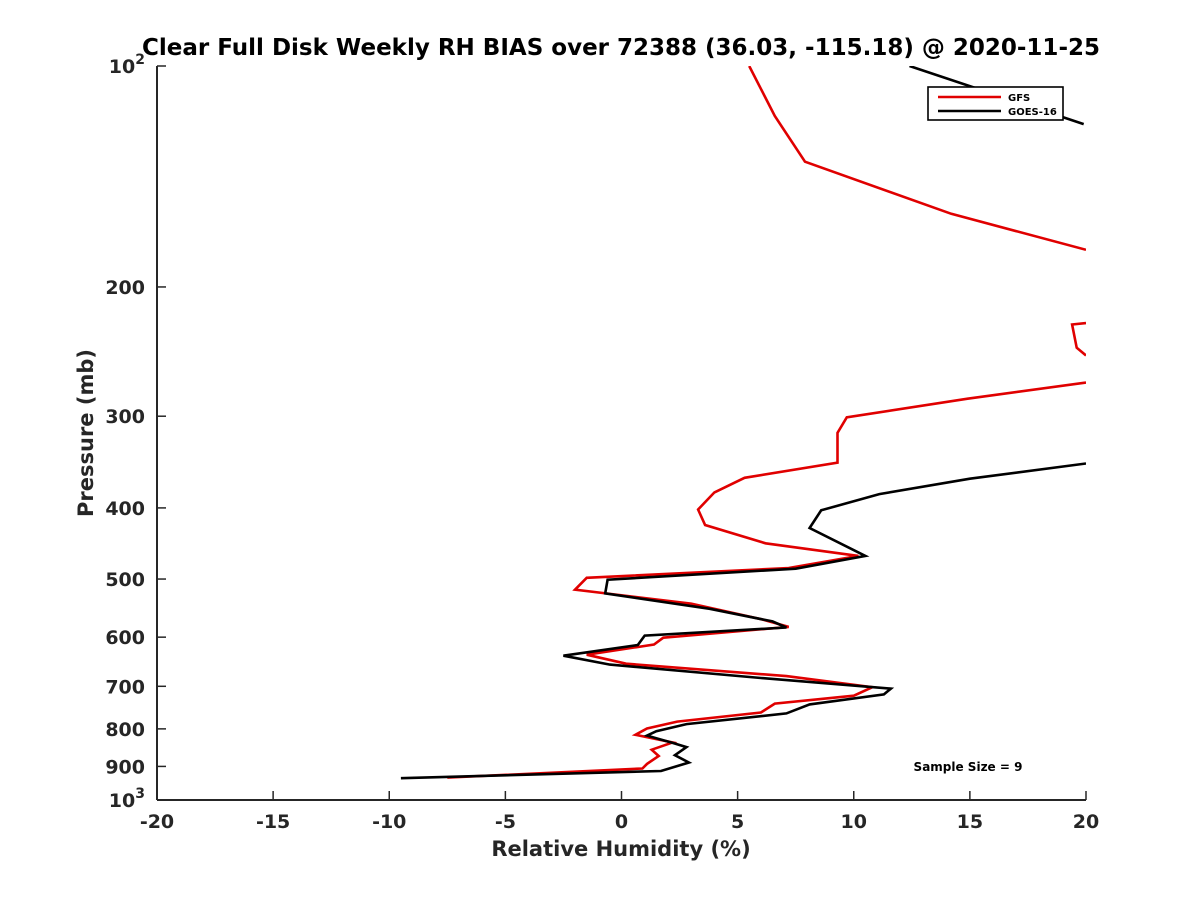 The width and height of the screenshot is (1200, 900). What do you see at coordinates (1032, 112) in the screenshot?
I see `legend-label-2: GOES-16` at bounding box center [1032, 112].